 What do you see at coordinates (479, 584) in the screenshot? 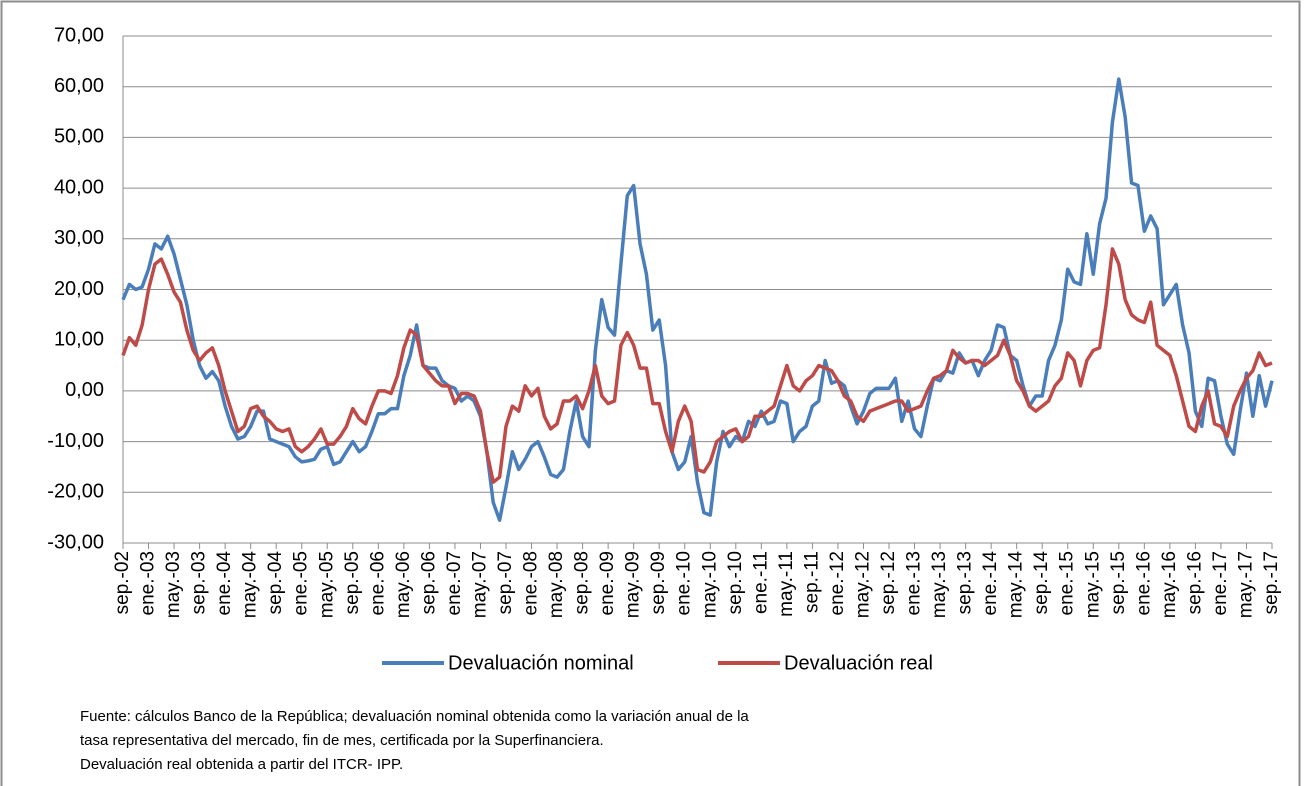
I see `x-tick-label: may.-07` at bounding box center [479, 584].